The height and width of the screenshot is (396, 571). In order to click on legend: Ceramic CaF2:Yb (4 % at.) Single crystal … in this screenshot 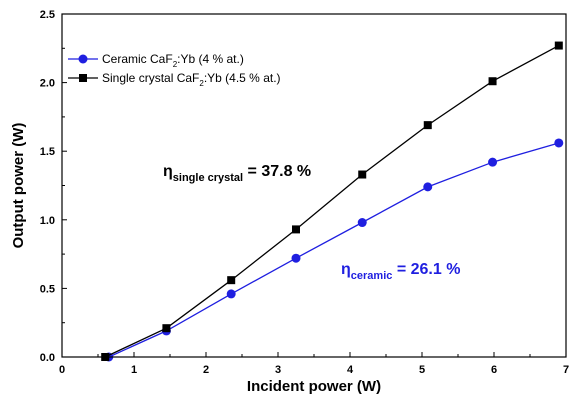, I will do `click(174, 70)`.